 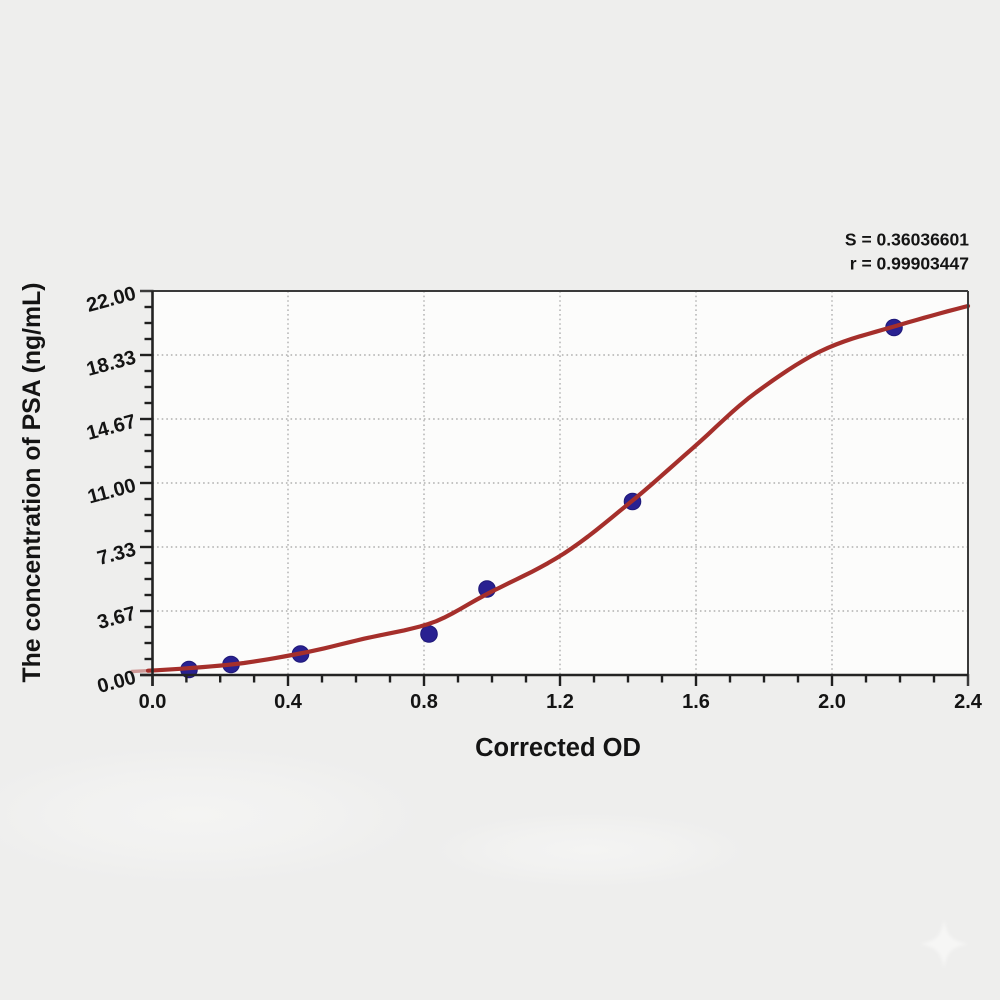 What do you see at coordinates (832, 702) in the screenshot?
I see `svg-text: 2.0` at bounding box center [832, 702].